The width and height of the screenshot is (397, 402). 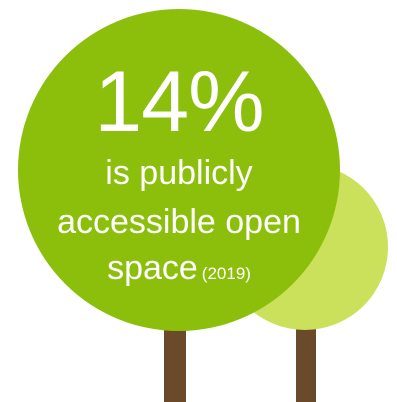 I want to click on stat-caption-space: space, so click(x=152, y=268).